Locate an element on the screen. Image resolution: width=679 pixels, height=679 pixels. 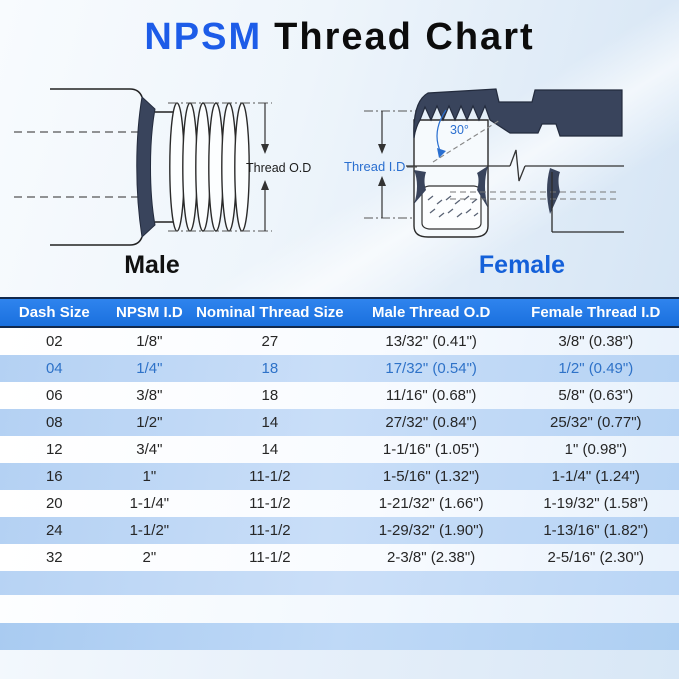
footer-area is located at coordinates (339, 664).